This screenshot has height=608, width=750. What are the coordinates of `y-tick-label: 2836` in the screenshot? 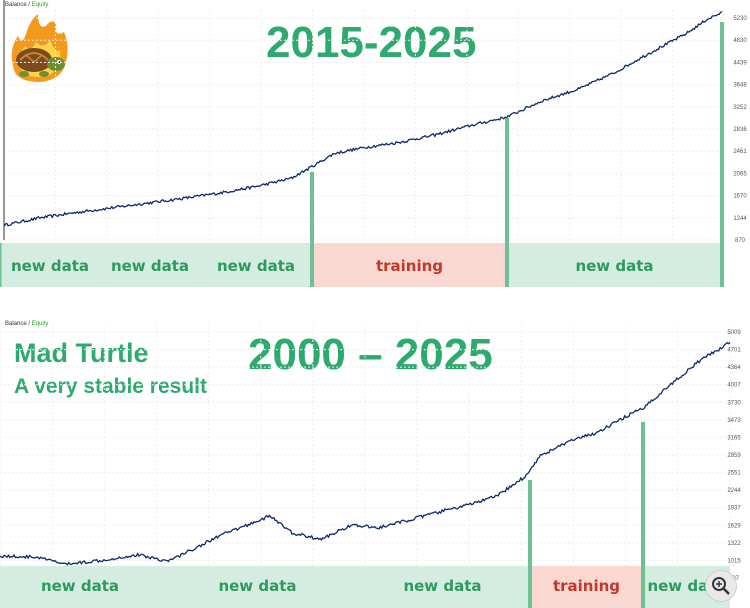 It's located at (740, 130).